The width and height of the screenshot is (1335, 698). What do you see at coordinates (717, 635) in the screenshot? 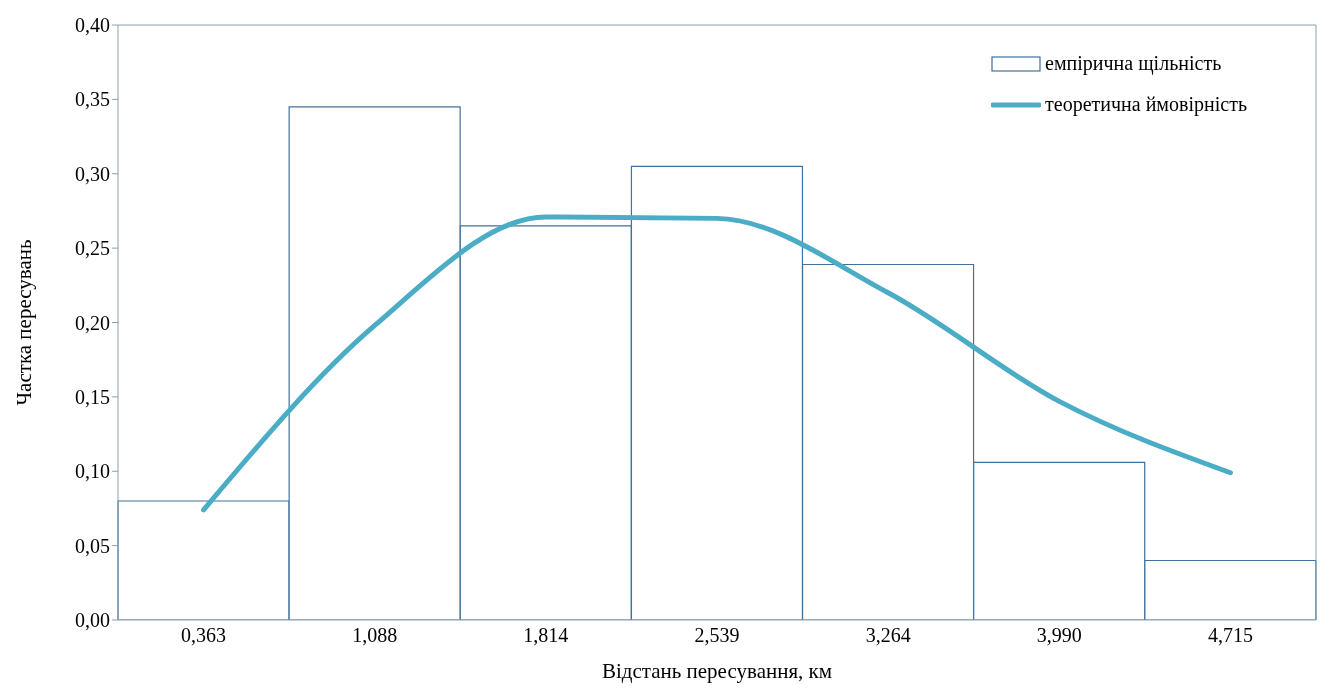
I see `x-tick-label: 2,539` at bounding box center [717, 635].